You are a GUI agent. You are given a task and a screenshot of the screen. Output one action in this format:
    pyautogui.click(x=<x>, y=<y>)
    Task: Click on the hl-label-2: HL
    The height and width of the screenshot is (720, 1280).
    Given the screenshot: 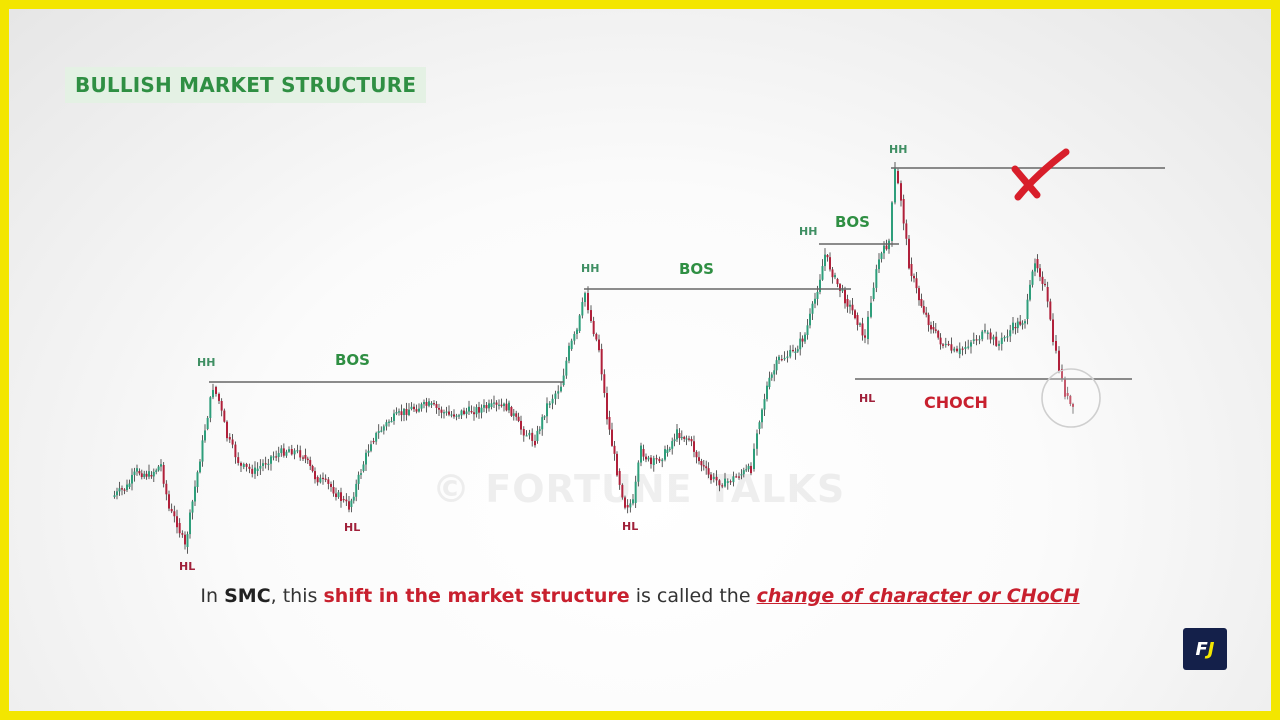 What is the action you would take?
    pyautogui.click(x=352, y=527)
    